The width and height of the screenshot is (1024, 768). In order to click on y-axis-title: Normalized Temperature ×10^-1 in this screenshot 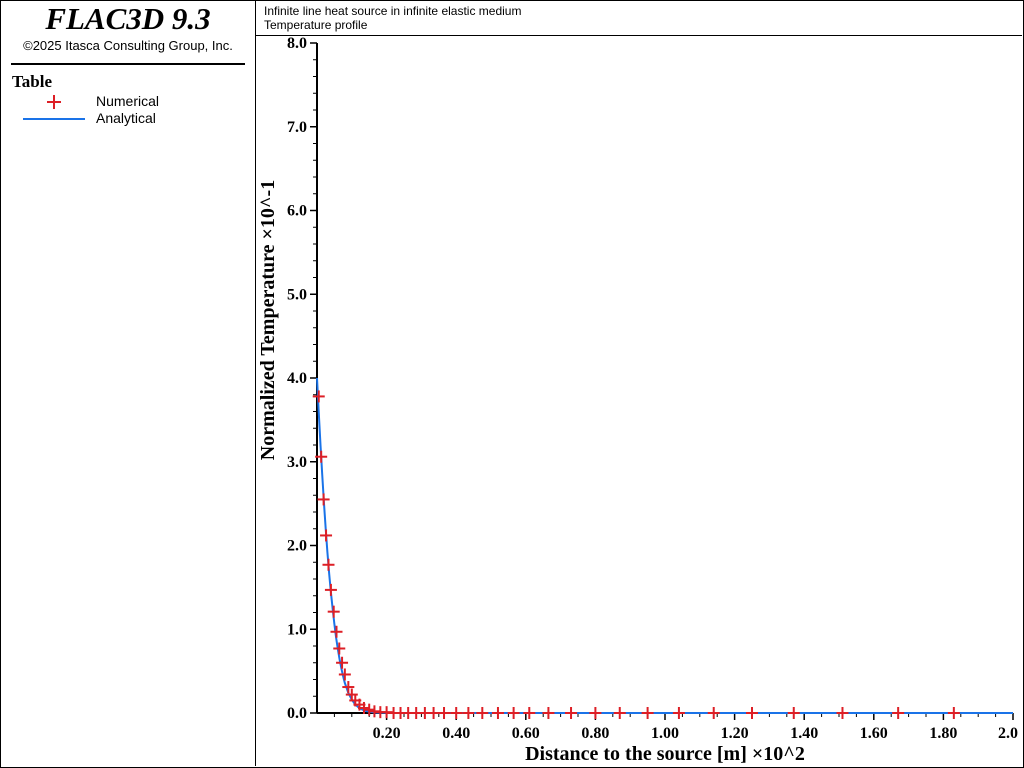, I will do `click(268, 320)`.